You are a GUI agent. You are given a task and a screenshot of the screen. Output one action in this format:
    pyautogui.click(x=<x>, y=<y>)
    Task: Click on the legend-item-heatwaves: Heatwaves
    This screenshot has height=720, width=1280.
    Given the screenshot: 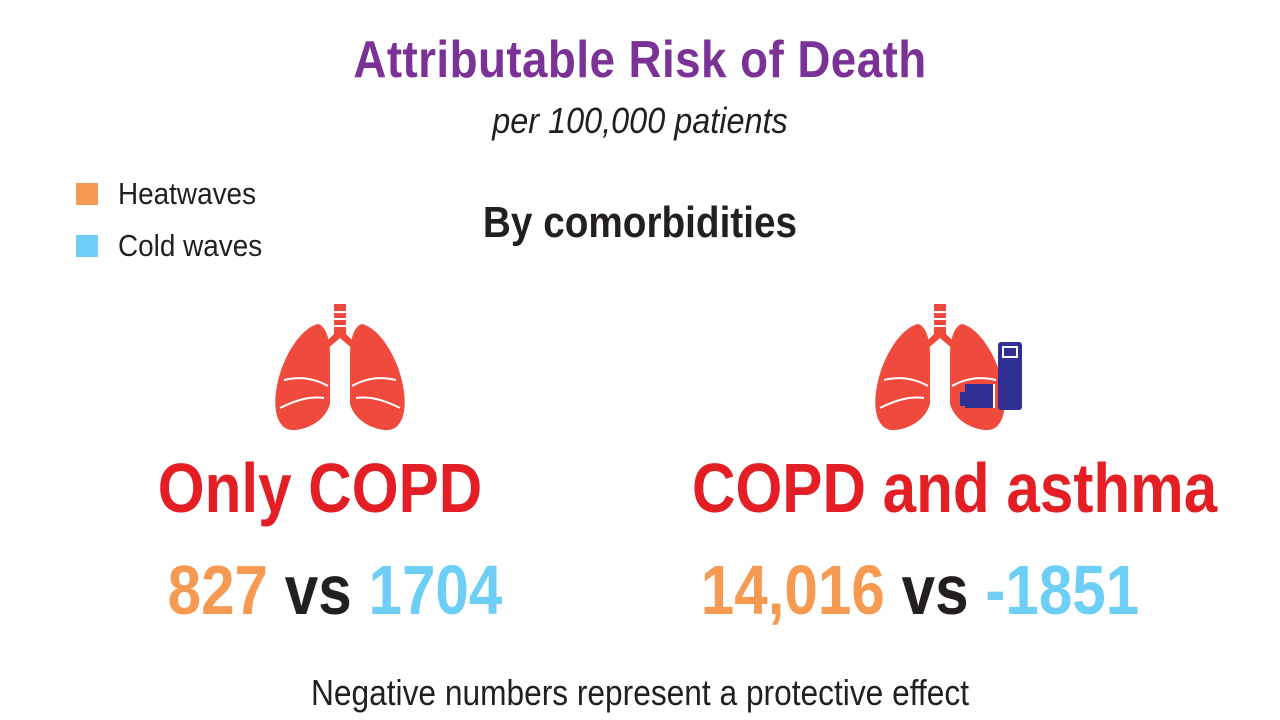 What is the action you would take?
    pyautogui.click(x=206, y=194)
    